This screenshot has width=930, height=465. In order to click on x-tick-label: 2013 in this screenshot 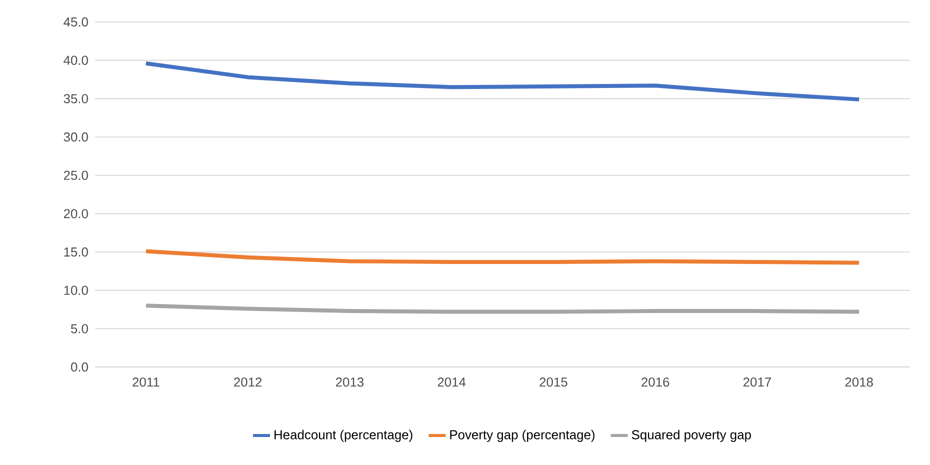, I will do `click(350, 382)`.